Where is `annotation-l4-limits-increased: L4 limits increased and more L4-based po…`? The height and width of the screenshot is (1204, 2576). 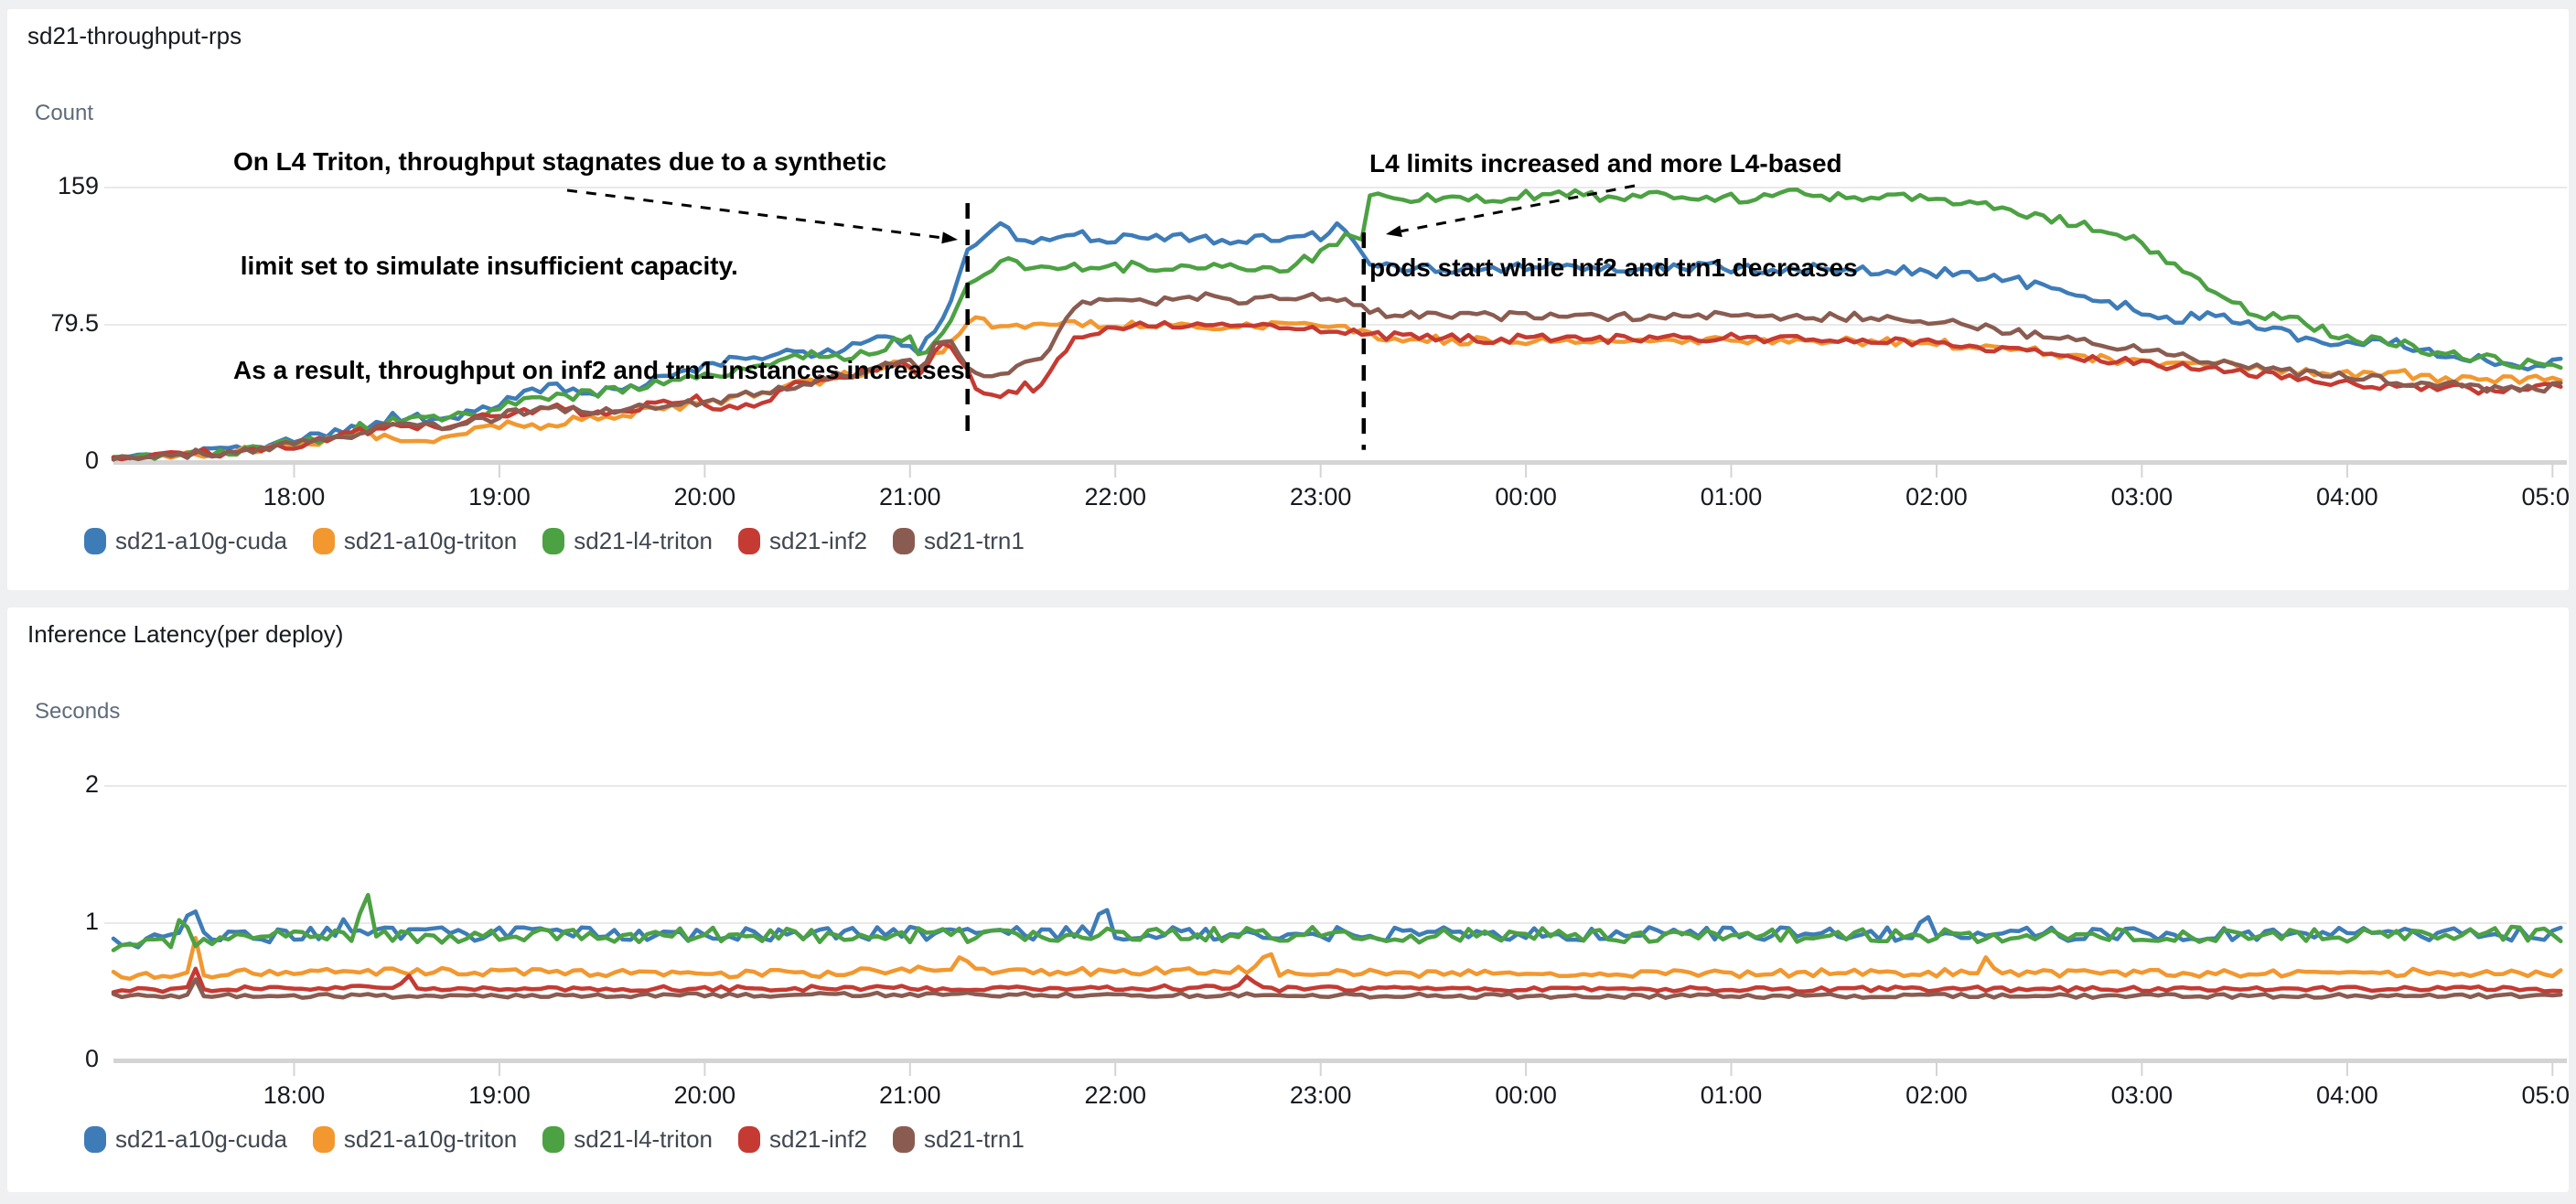
annotation-l4-limits-increased: L4 limits increased and more L4-based po… is located at coordinates (1613, 216).